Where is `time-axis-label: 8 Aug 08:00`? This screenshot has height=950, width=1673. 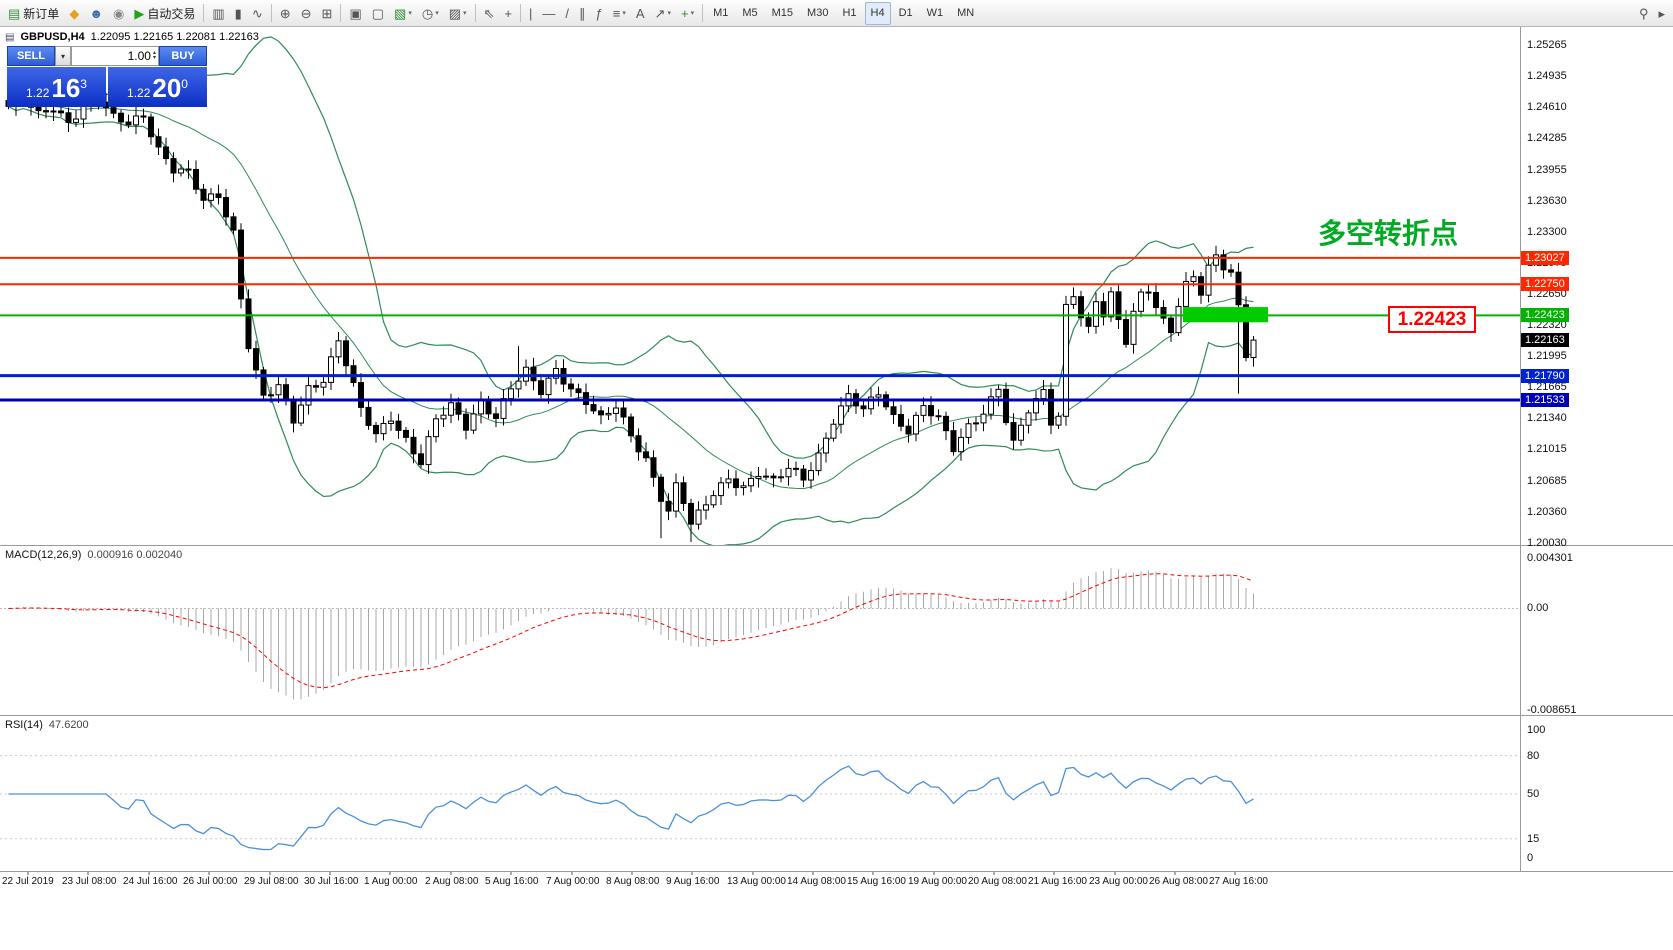 time-axis-label: 8 Aug 08:00 is located at coordinates (633, 881).